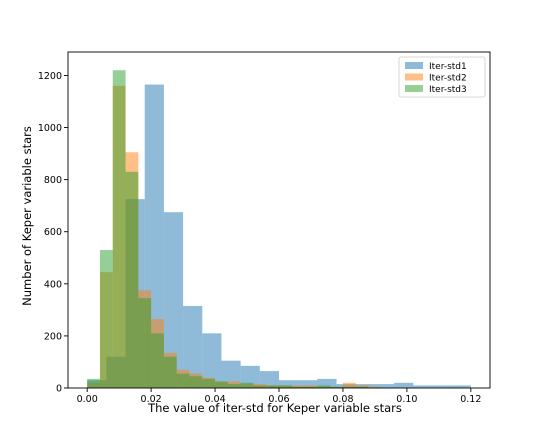 This screenshot has height=440, width=545. Describe the element at coordinates (53, 284) in the screenshot. I see `y-tick-label: 400` at that location.